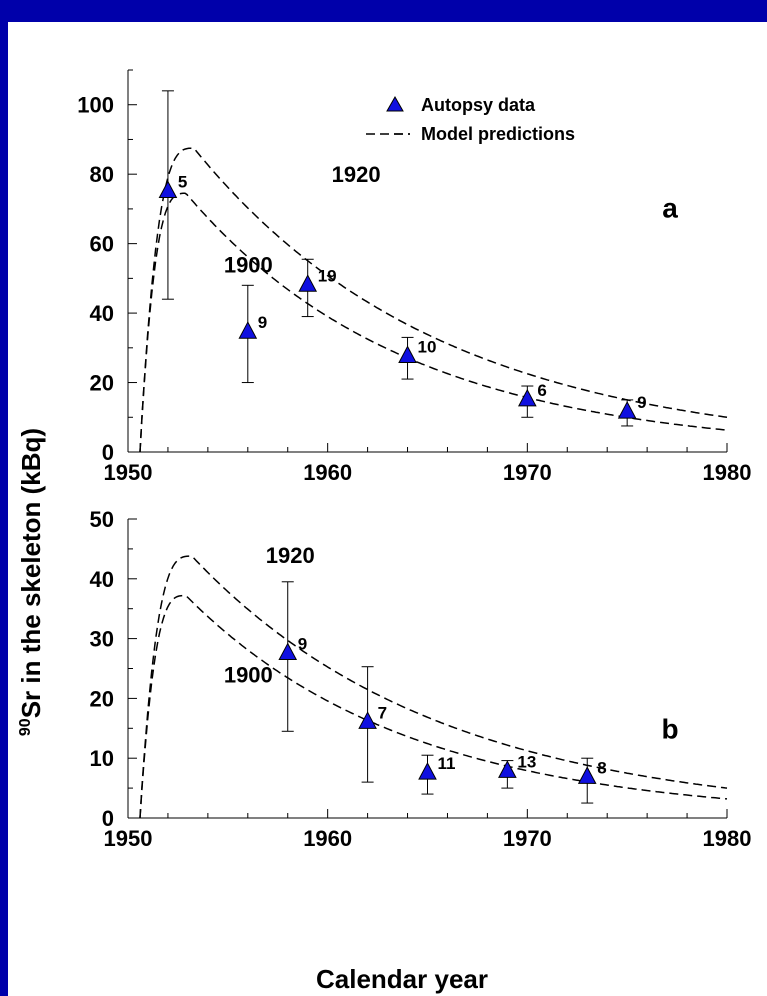 This screenshot has height=996, width=767. Describe the element at coordinates (670, 208) in the screenshot. I see `panel-label: a` at that location.